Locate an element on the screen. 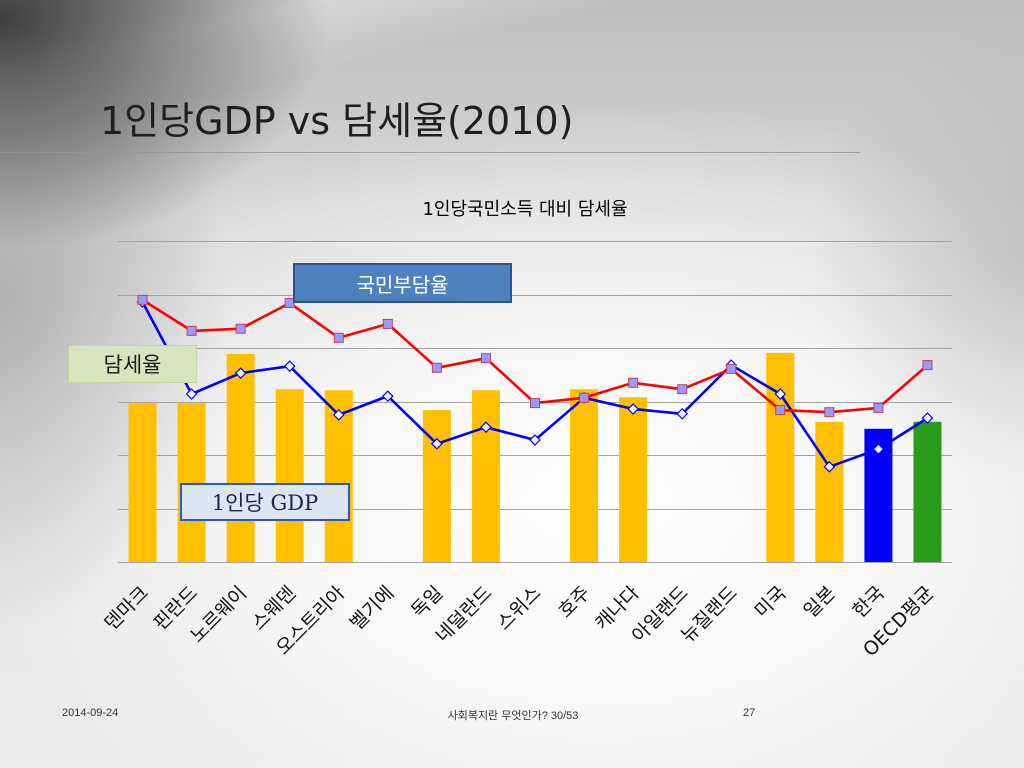  tax-burden-callout: 국민부담율 is located at coordinates (402, 283).